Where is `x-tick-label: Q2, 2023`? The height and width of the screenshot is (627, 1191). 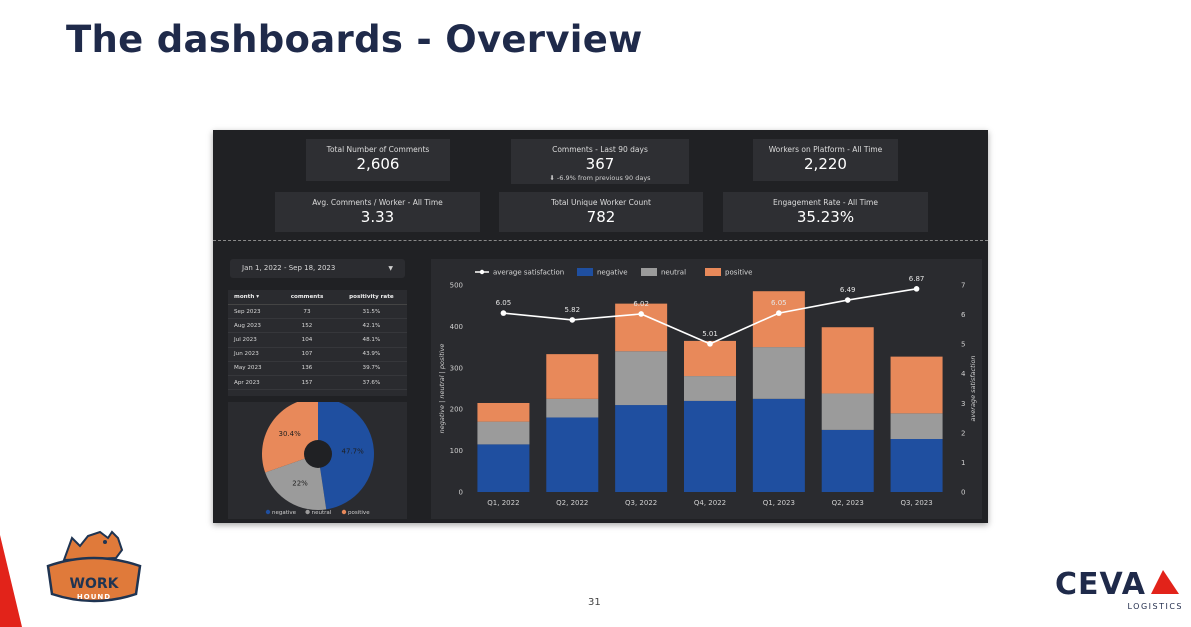 x-tick-label: Q2, 2023 is located at coordinates (848, 503).